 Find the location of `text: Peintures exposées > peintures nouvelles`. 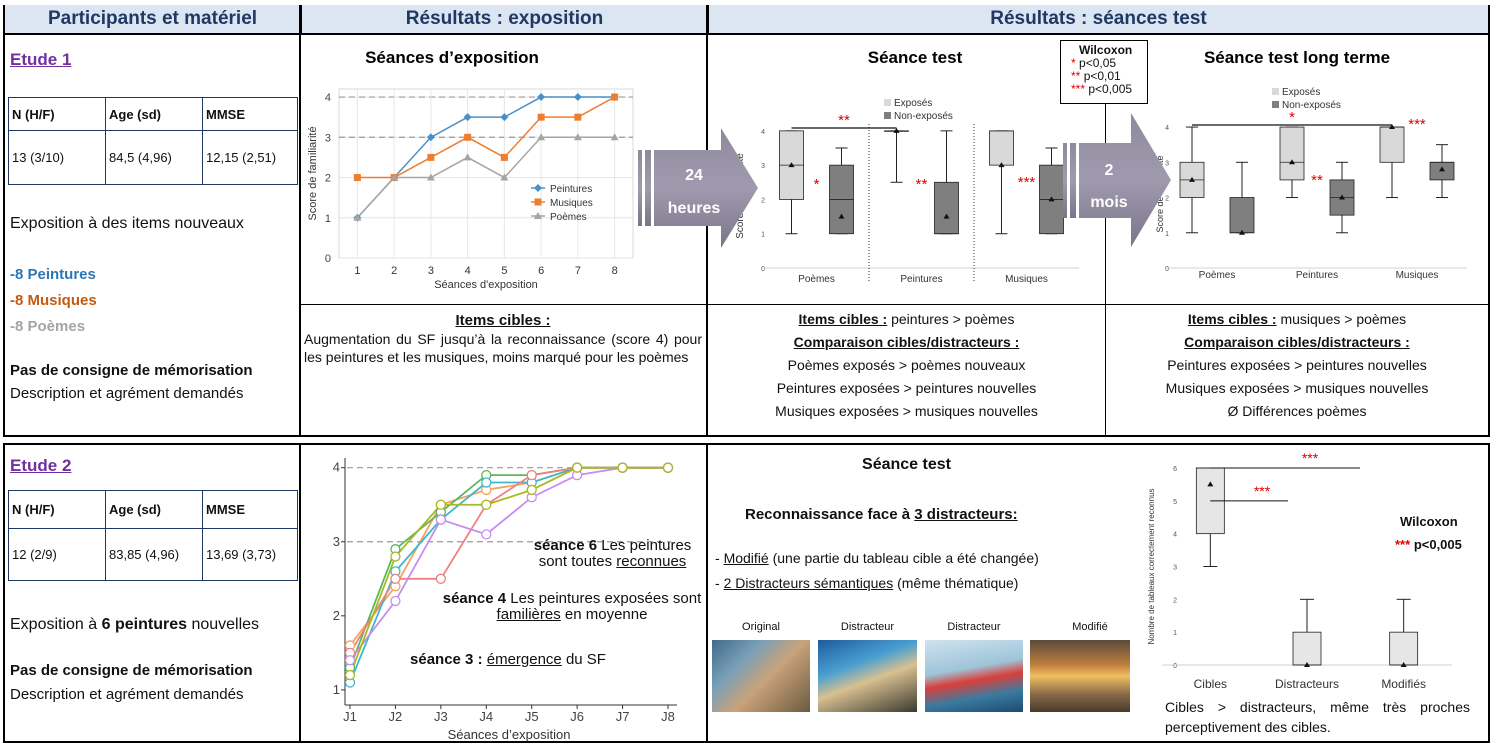

text: Peintures exposées > peintures nouvelles is located at coordinates (906, 388).